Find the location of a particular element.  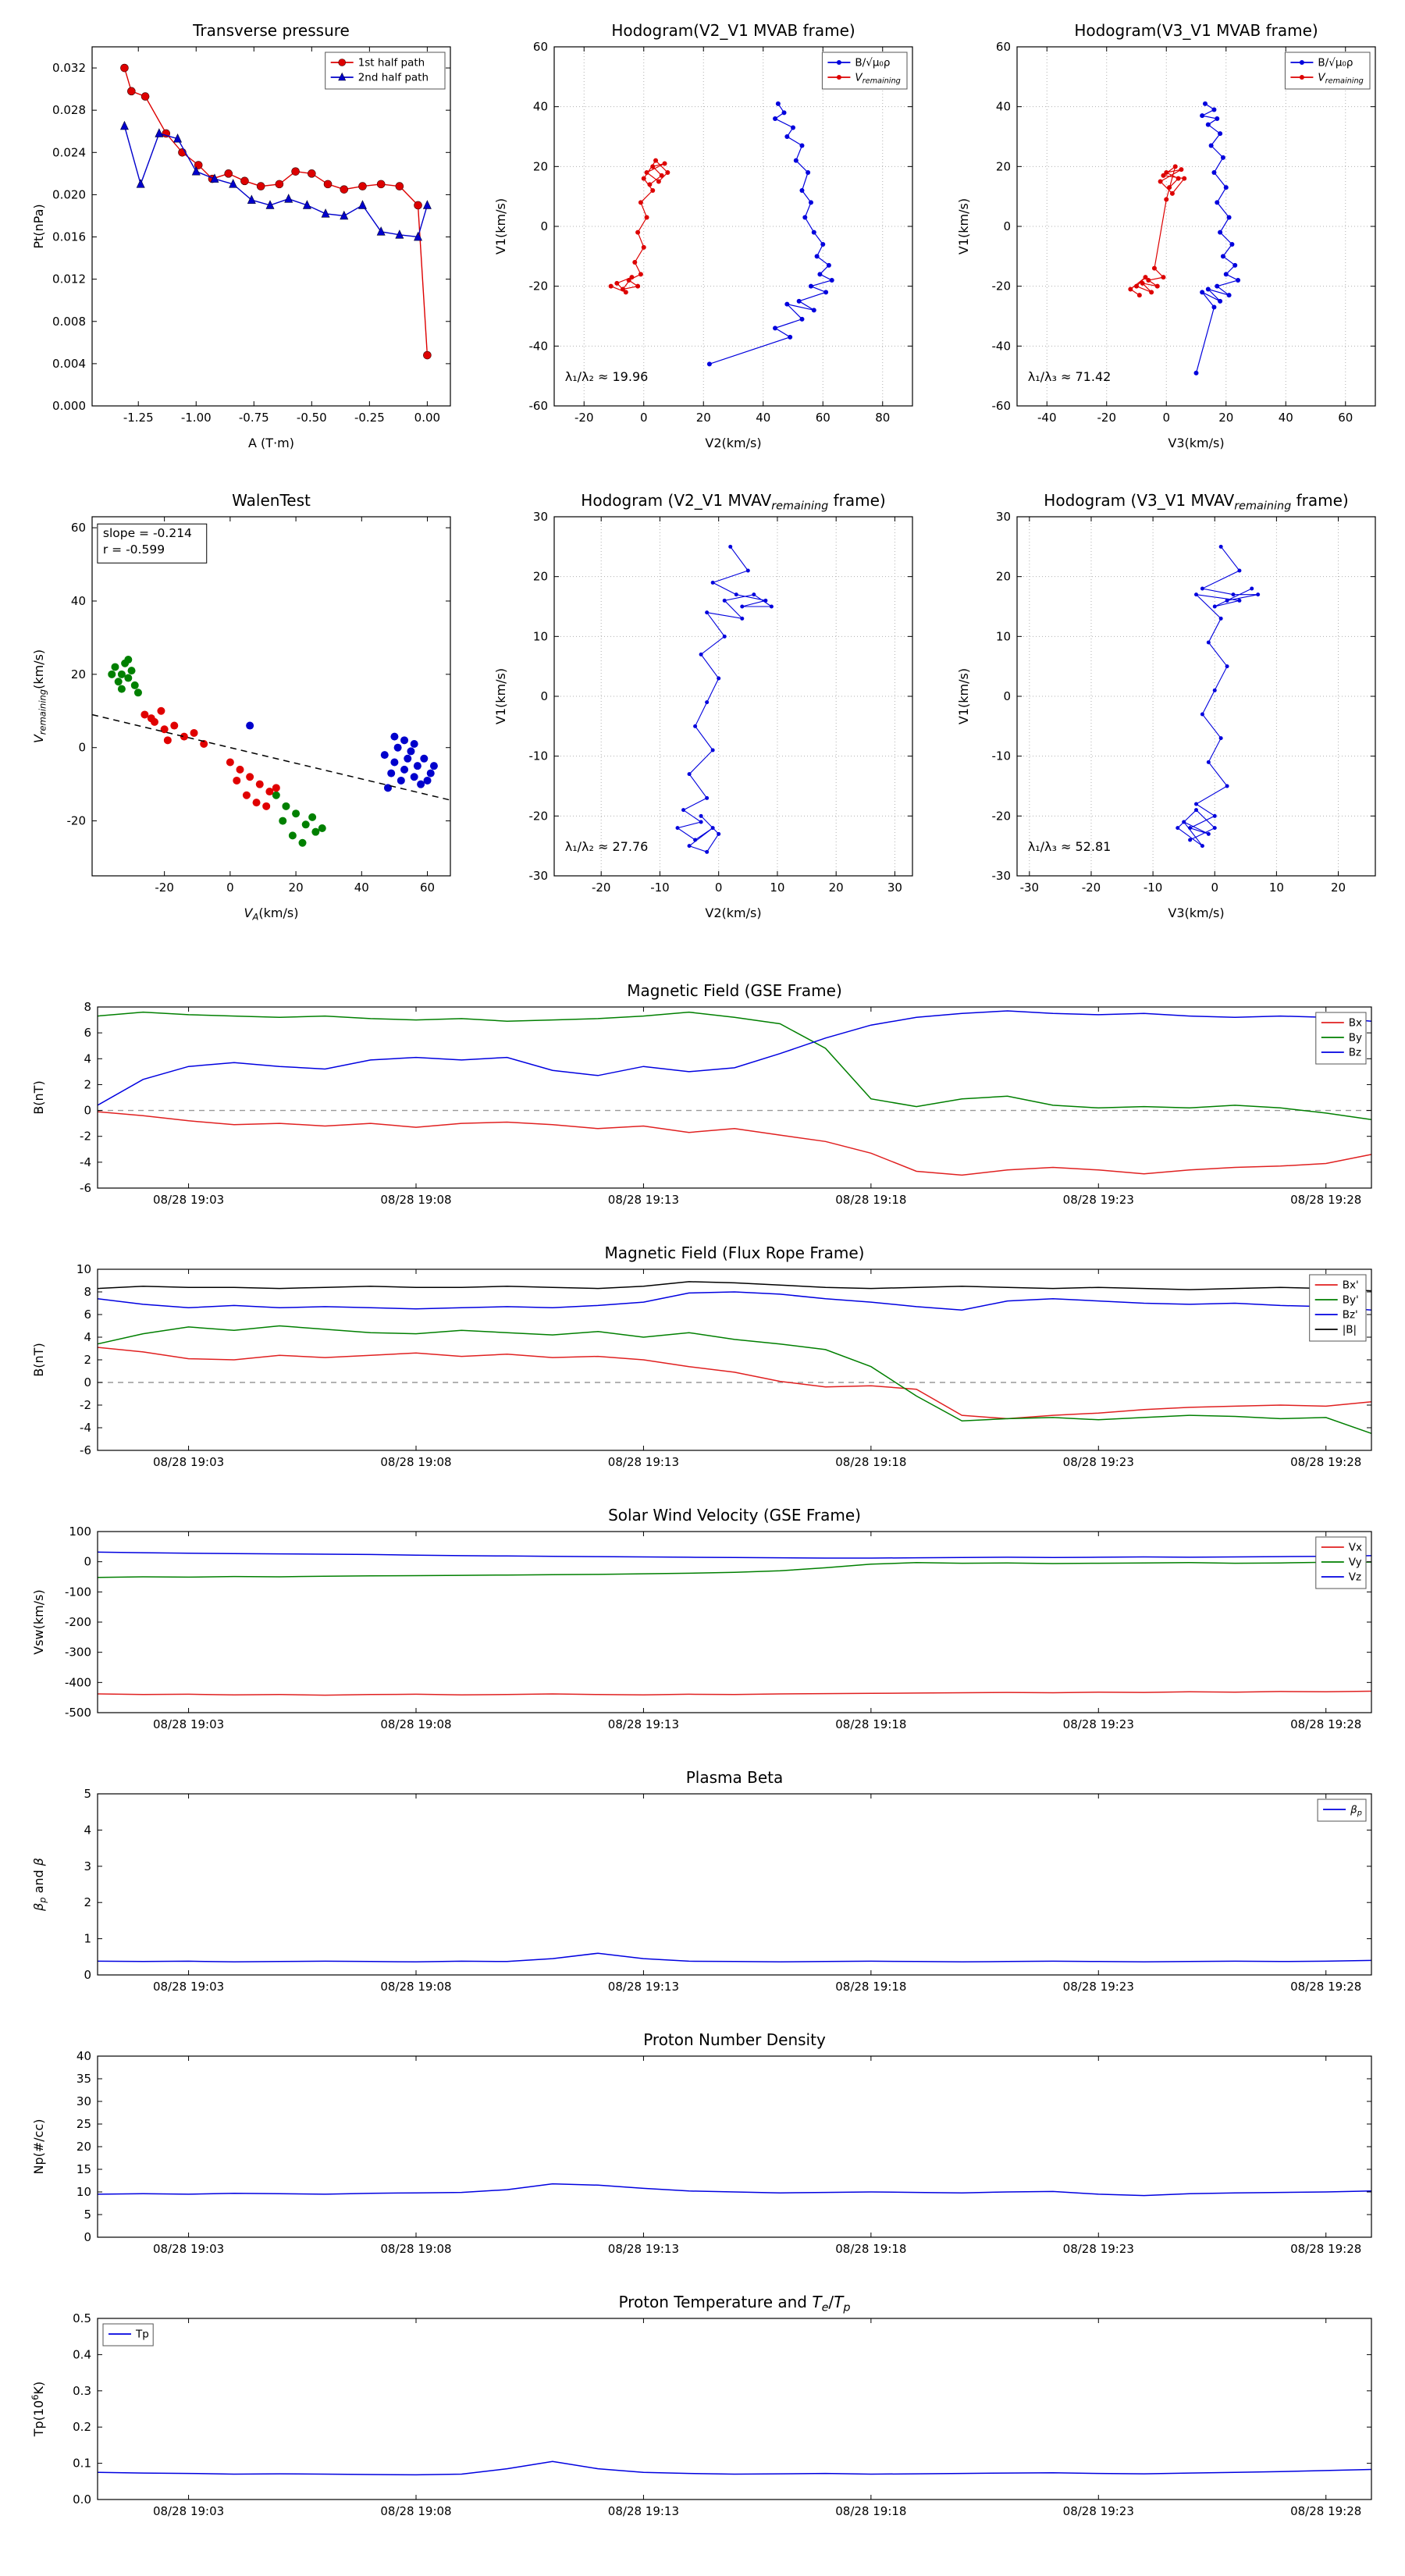

svg-text: -2 is located at coordinates (85, 1137).